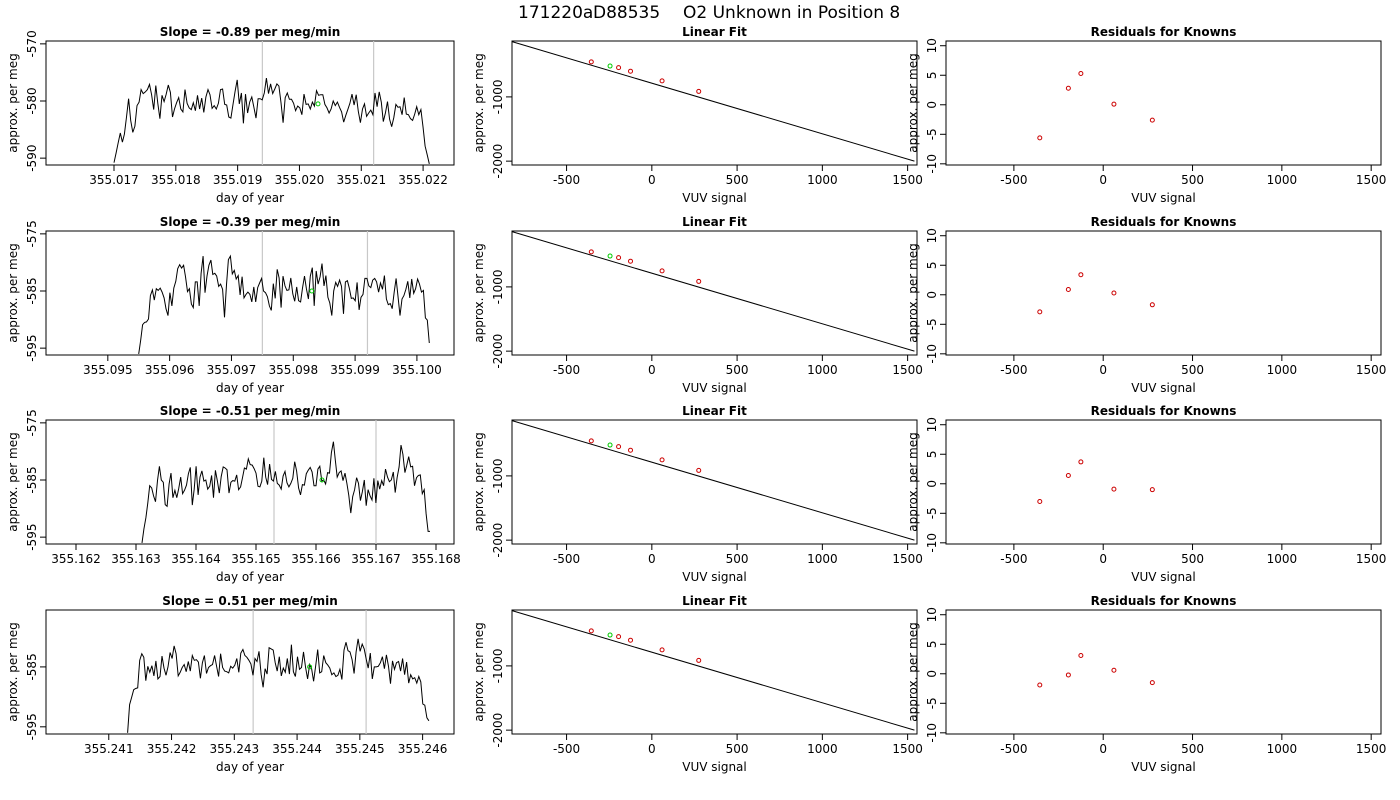 The image size is (1400, 800). Describe the element at coordinates (300, 180) in the screenshot. I see `x-tick-label: 355.020` at that location.